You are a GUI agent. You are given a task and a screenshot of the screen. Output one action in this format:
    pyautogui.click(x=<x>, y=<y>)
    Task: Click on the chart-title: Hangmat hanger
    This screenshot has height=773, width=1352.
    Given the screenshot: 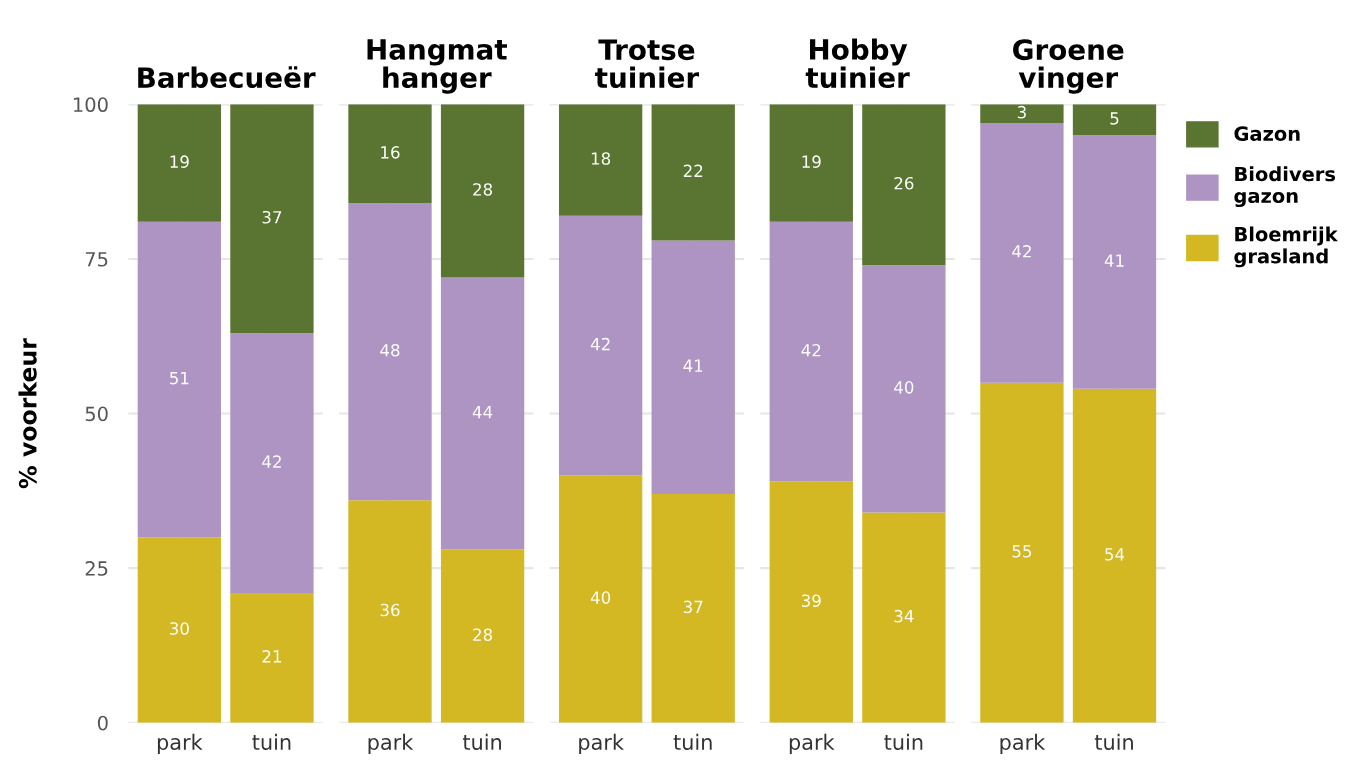 What is the action you would take?
    pyautogui.click(x=437, y=66)
    